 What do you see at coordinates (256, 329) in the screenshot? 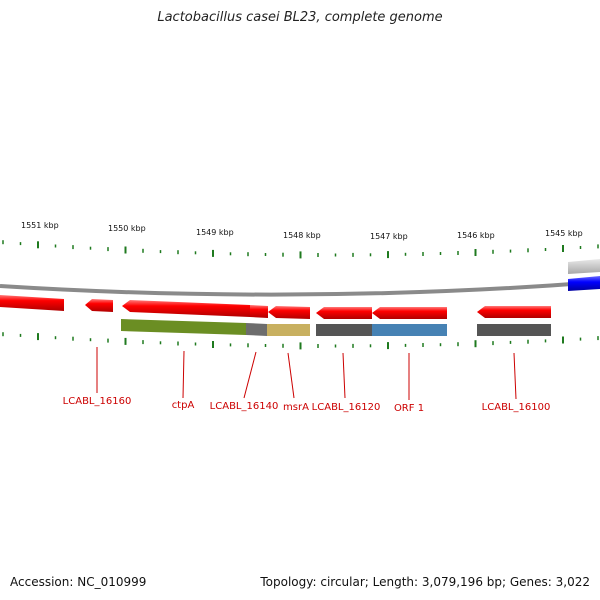
I see `gray-feature-a` at bounding box center [256, 329].